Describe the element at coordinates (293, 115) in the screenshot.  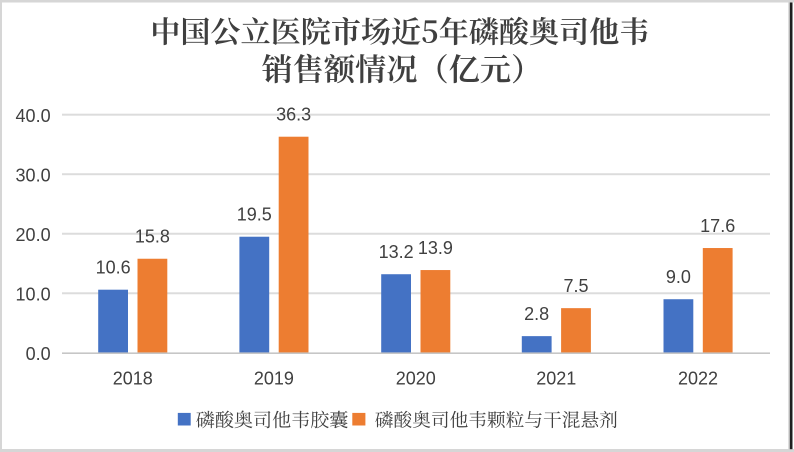
I see `svg-text: 36.3` at that location.